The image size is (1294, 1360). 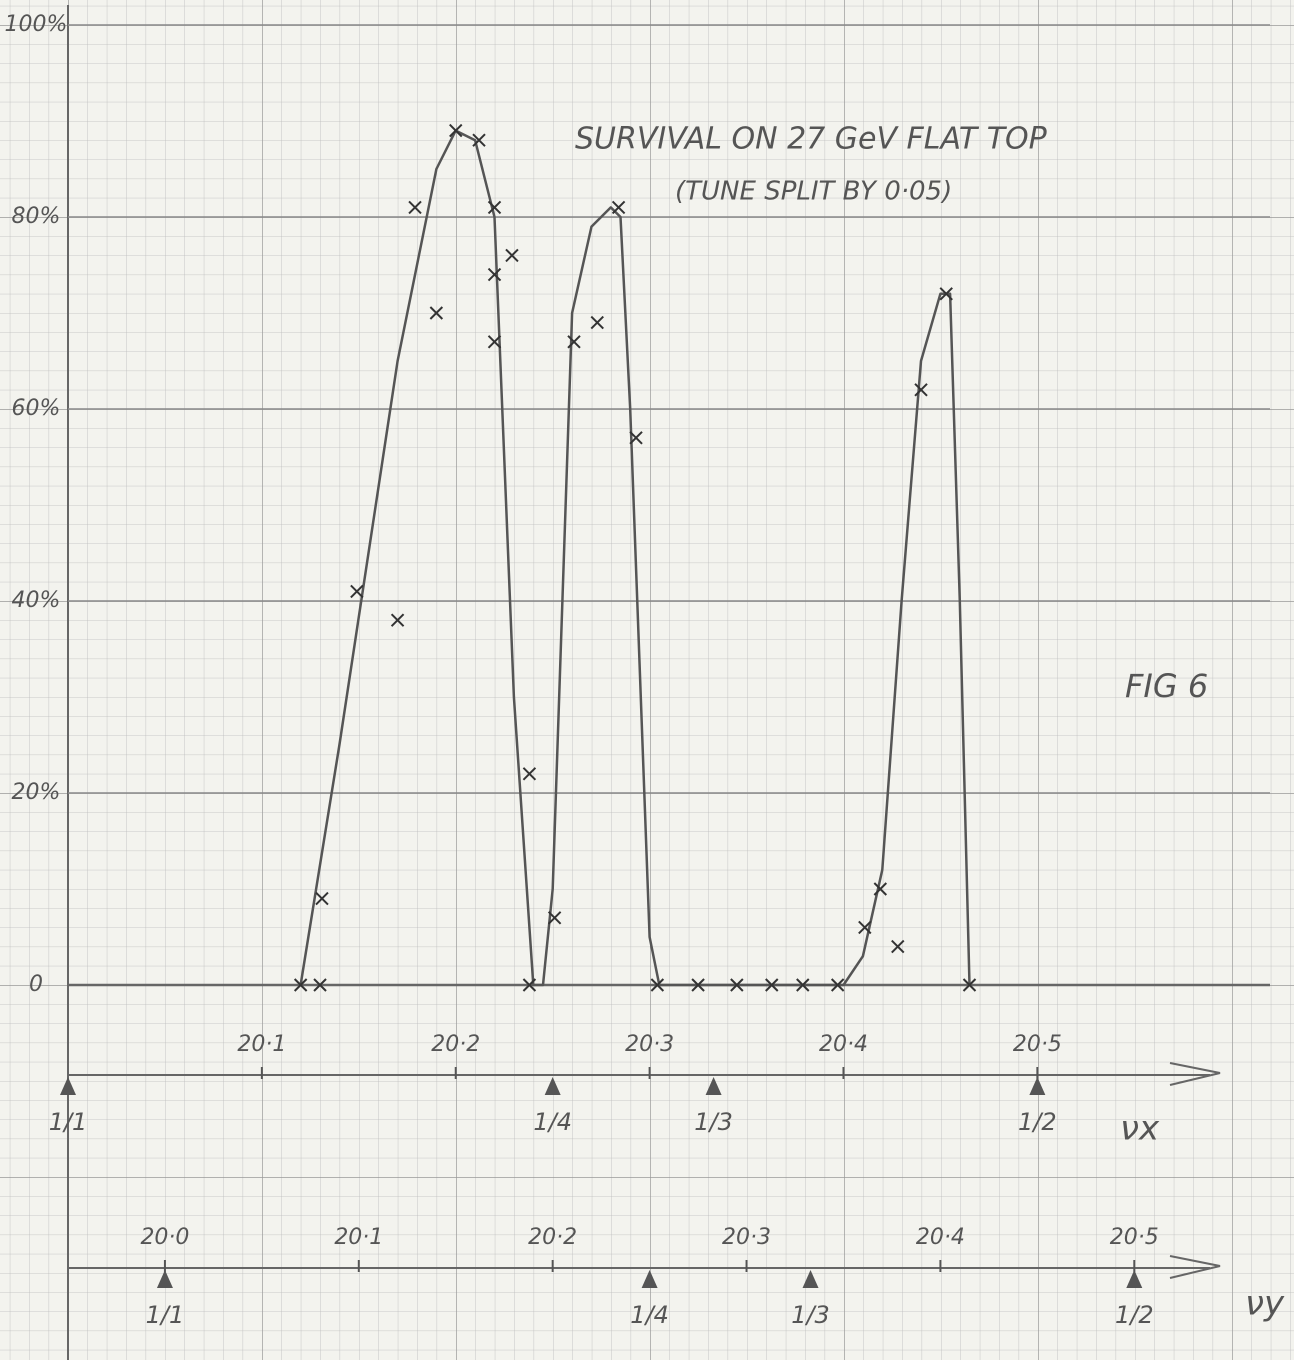 What do you see at coordinates (552, 1237) in the screenshot?
I see `x2-tick-label: 20·2` at bounding box center [552, 1237].